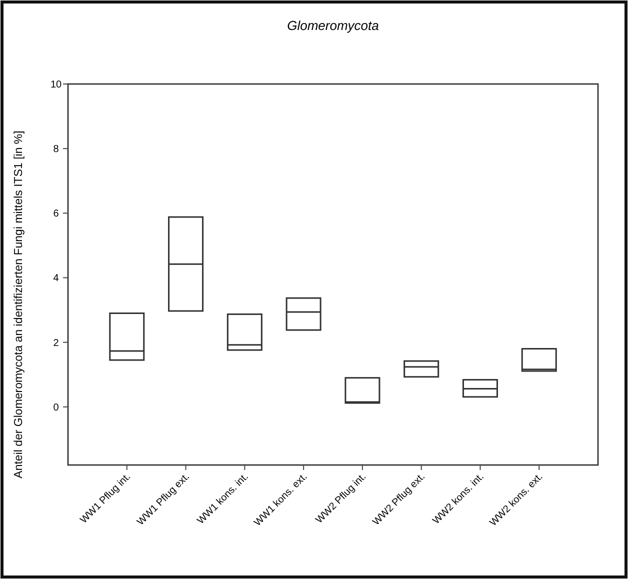 The width and height of the screenshot is (628, 579). What do you see at coordinates (56, 85) in the screenshot?
I see `y-tick-label: 10` at bounding box center [56, 85].